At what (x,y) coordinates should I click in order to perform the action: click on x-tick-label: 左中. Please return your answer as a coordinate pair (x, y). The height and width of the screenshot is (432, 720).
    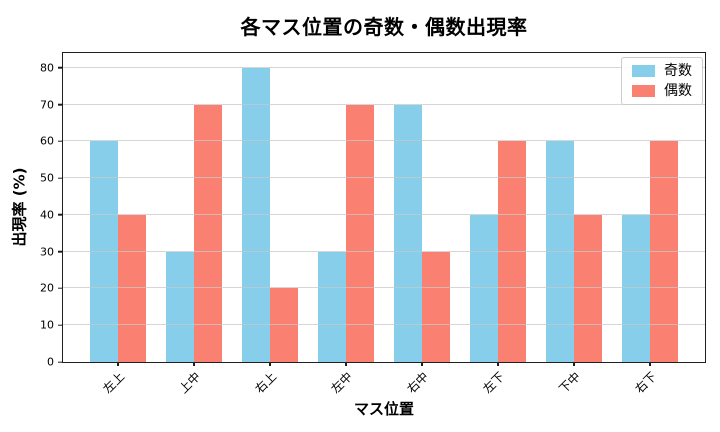
    Looking at the image, I should click on (342, 383).